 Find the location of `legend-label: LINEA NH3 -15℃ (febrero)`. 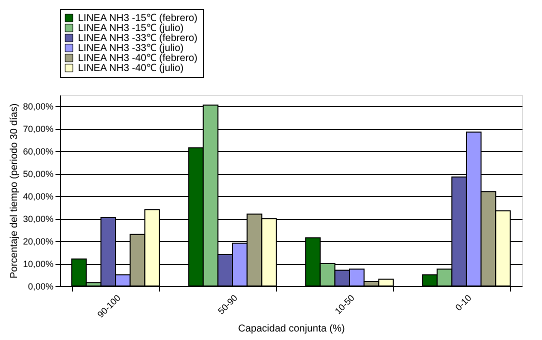

legend-label: LINEA NH3 -15℃ (febrero) is located at coordinates (138, 18).